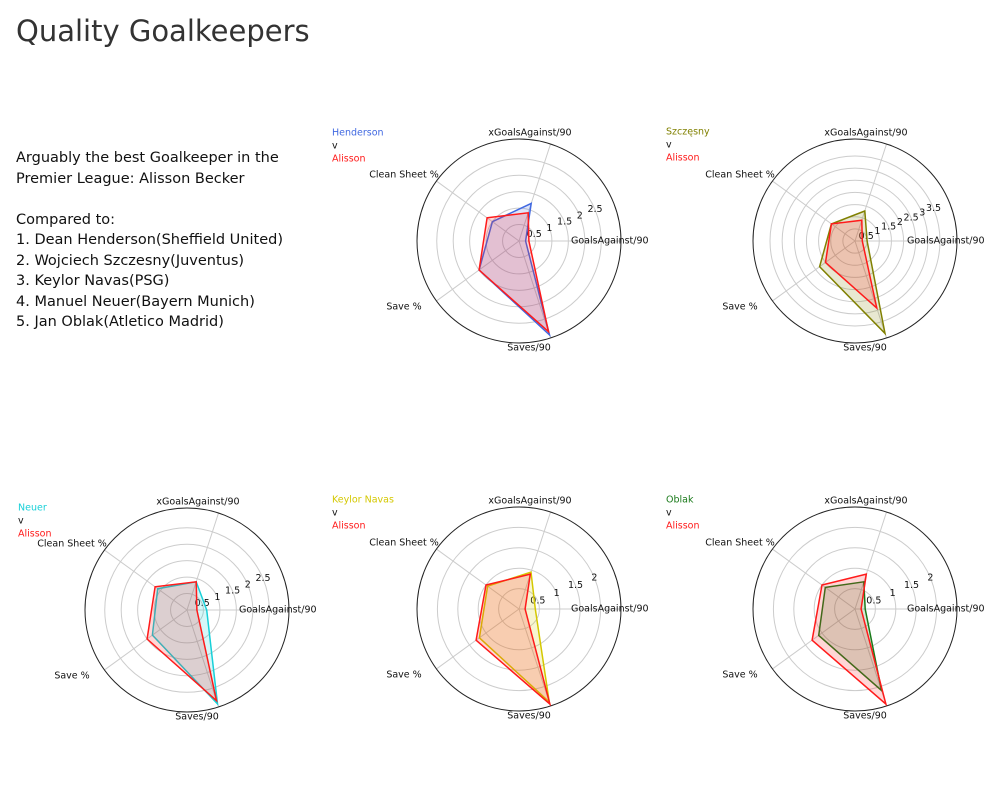  I want to click on legend-entry: Oblak, so click(680, 500).